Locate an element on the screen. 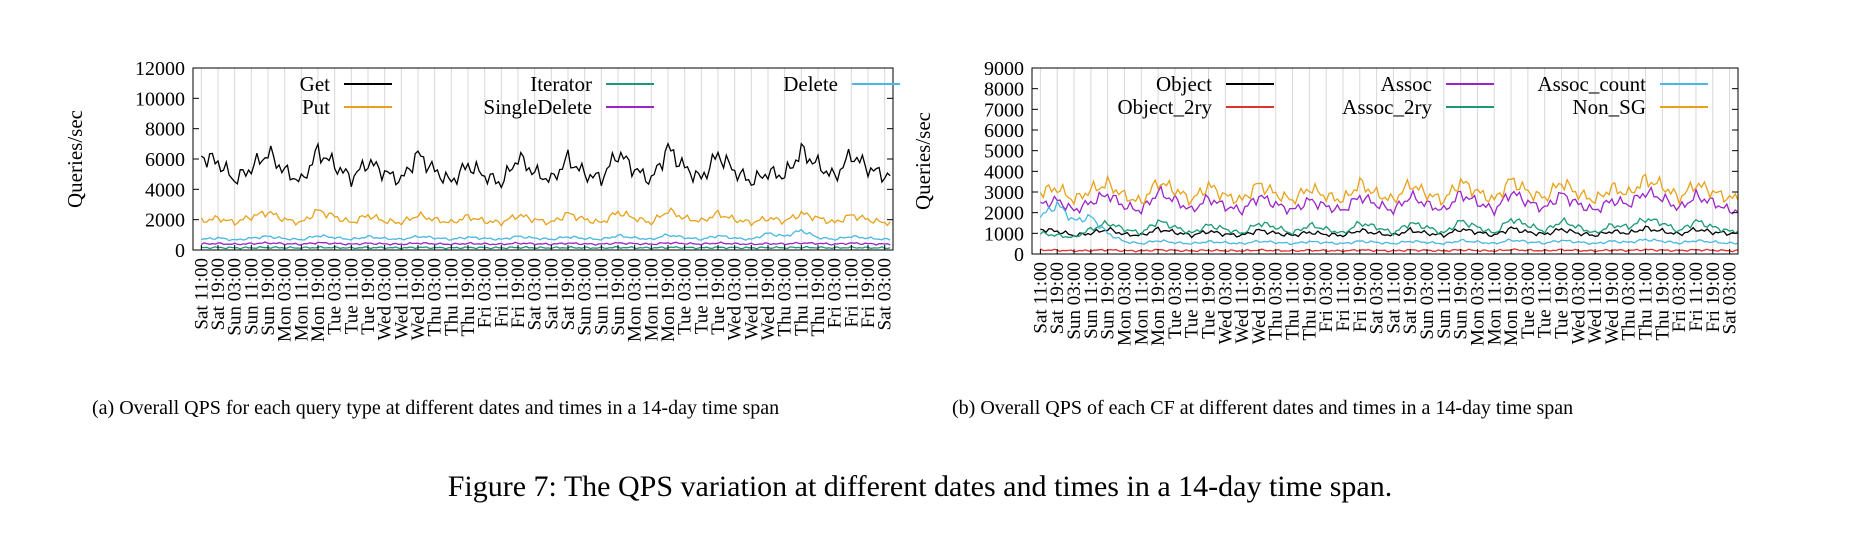  series-object-2ry-line is located at coordinates (1389, 250).